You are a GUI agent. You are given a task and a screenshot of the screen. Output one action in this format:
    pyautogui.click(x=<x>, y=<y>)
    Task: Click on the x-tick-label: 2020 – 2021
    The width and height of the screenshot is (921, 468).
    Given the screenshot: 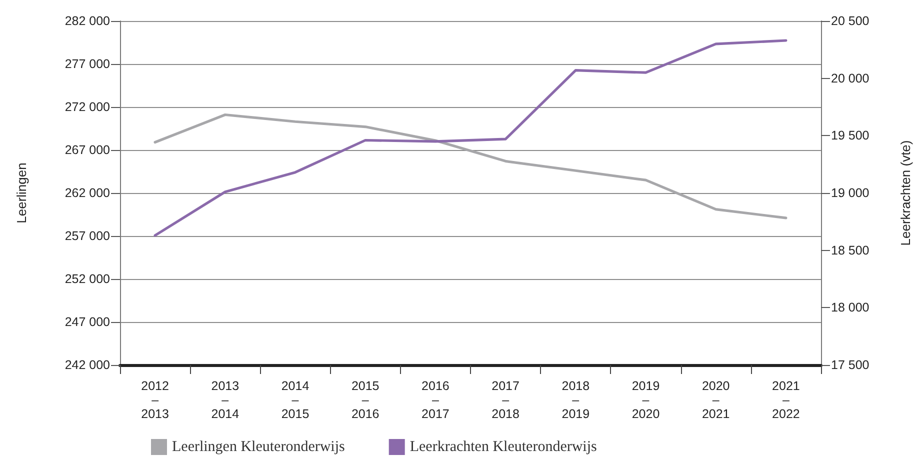 What is the action you would take?
    pyautogui.click(x=716, y=400)
    